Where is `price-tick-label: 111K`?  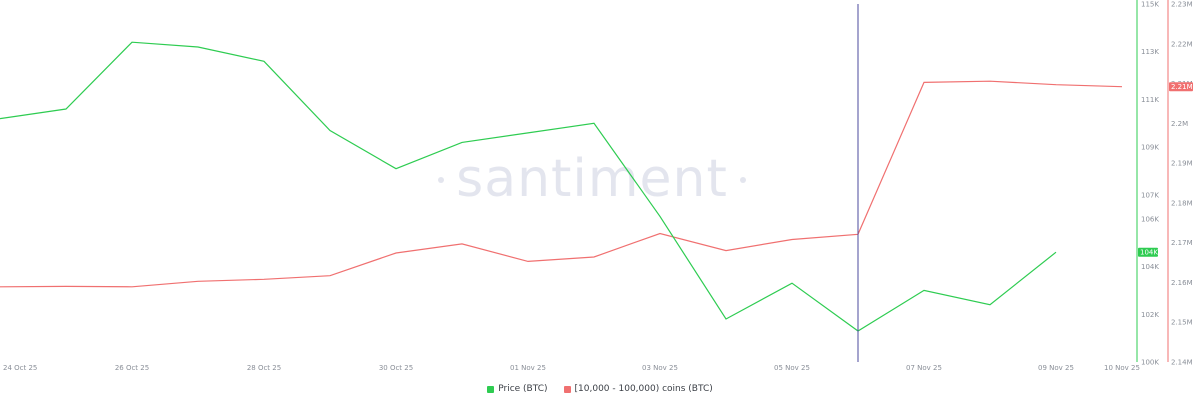
price-tick-label: 111K is located at coordinates (1150, 100).